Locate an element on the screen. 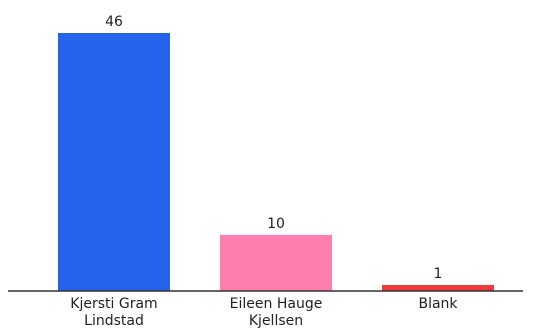 The image size is (536, 334). bar-value-label-0: 46 is located at coordinates (114, 22).